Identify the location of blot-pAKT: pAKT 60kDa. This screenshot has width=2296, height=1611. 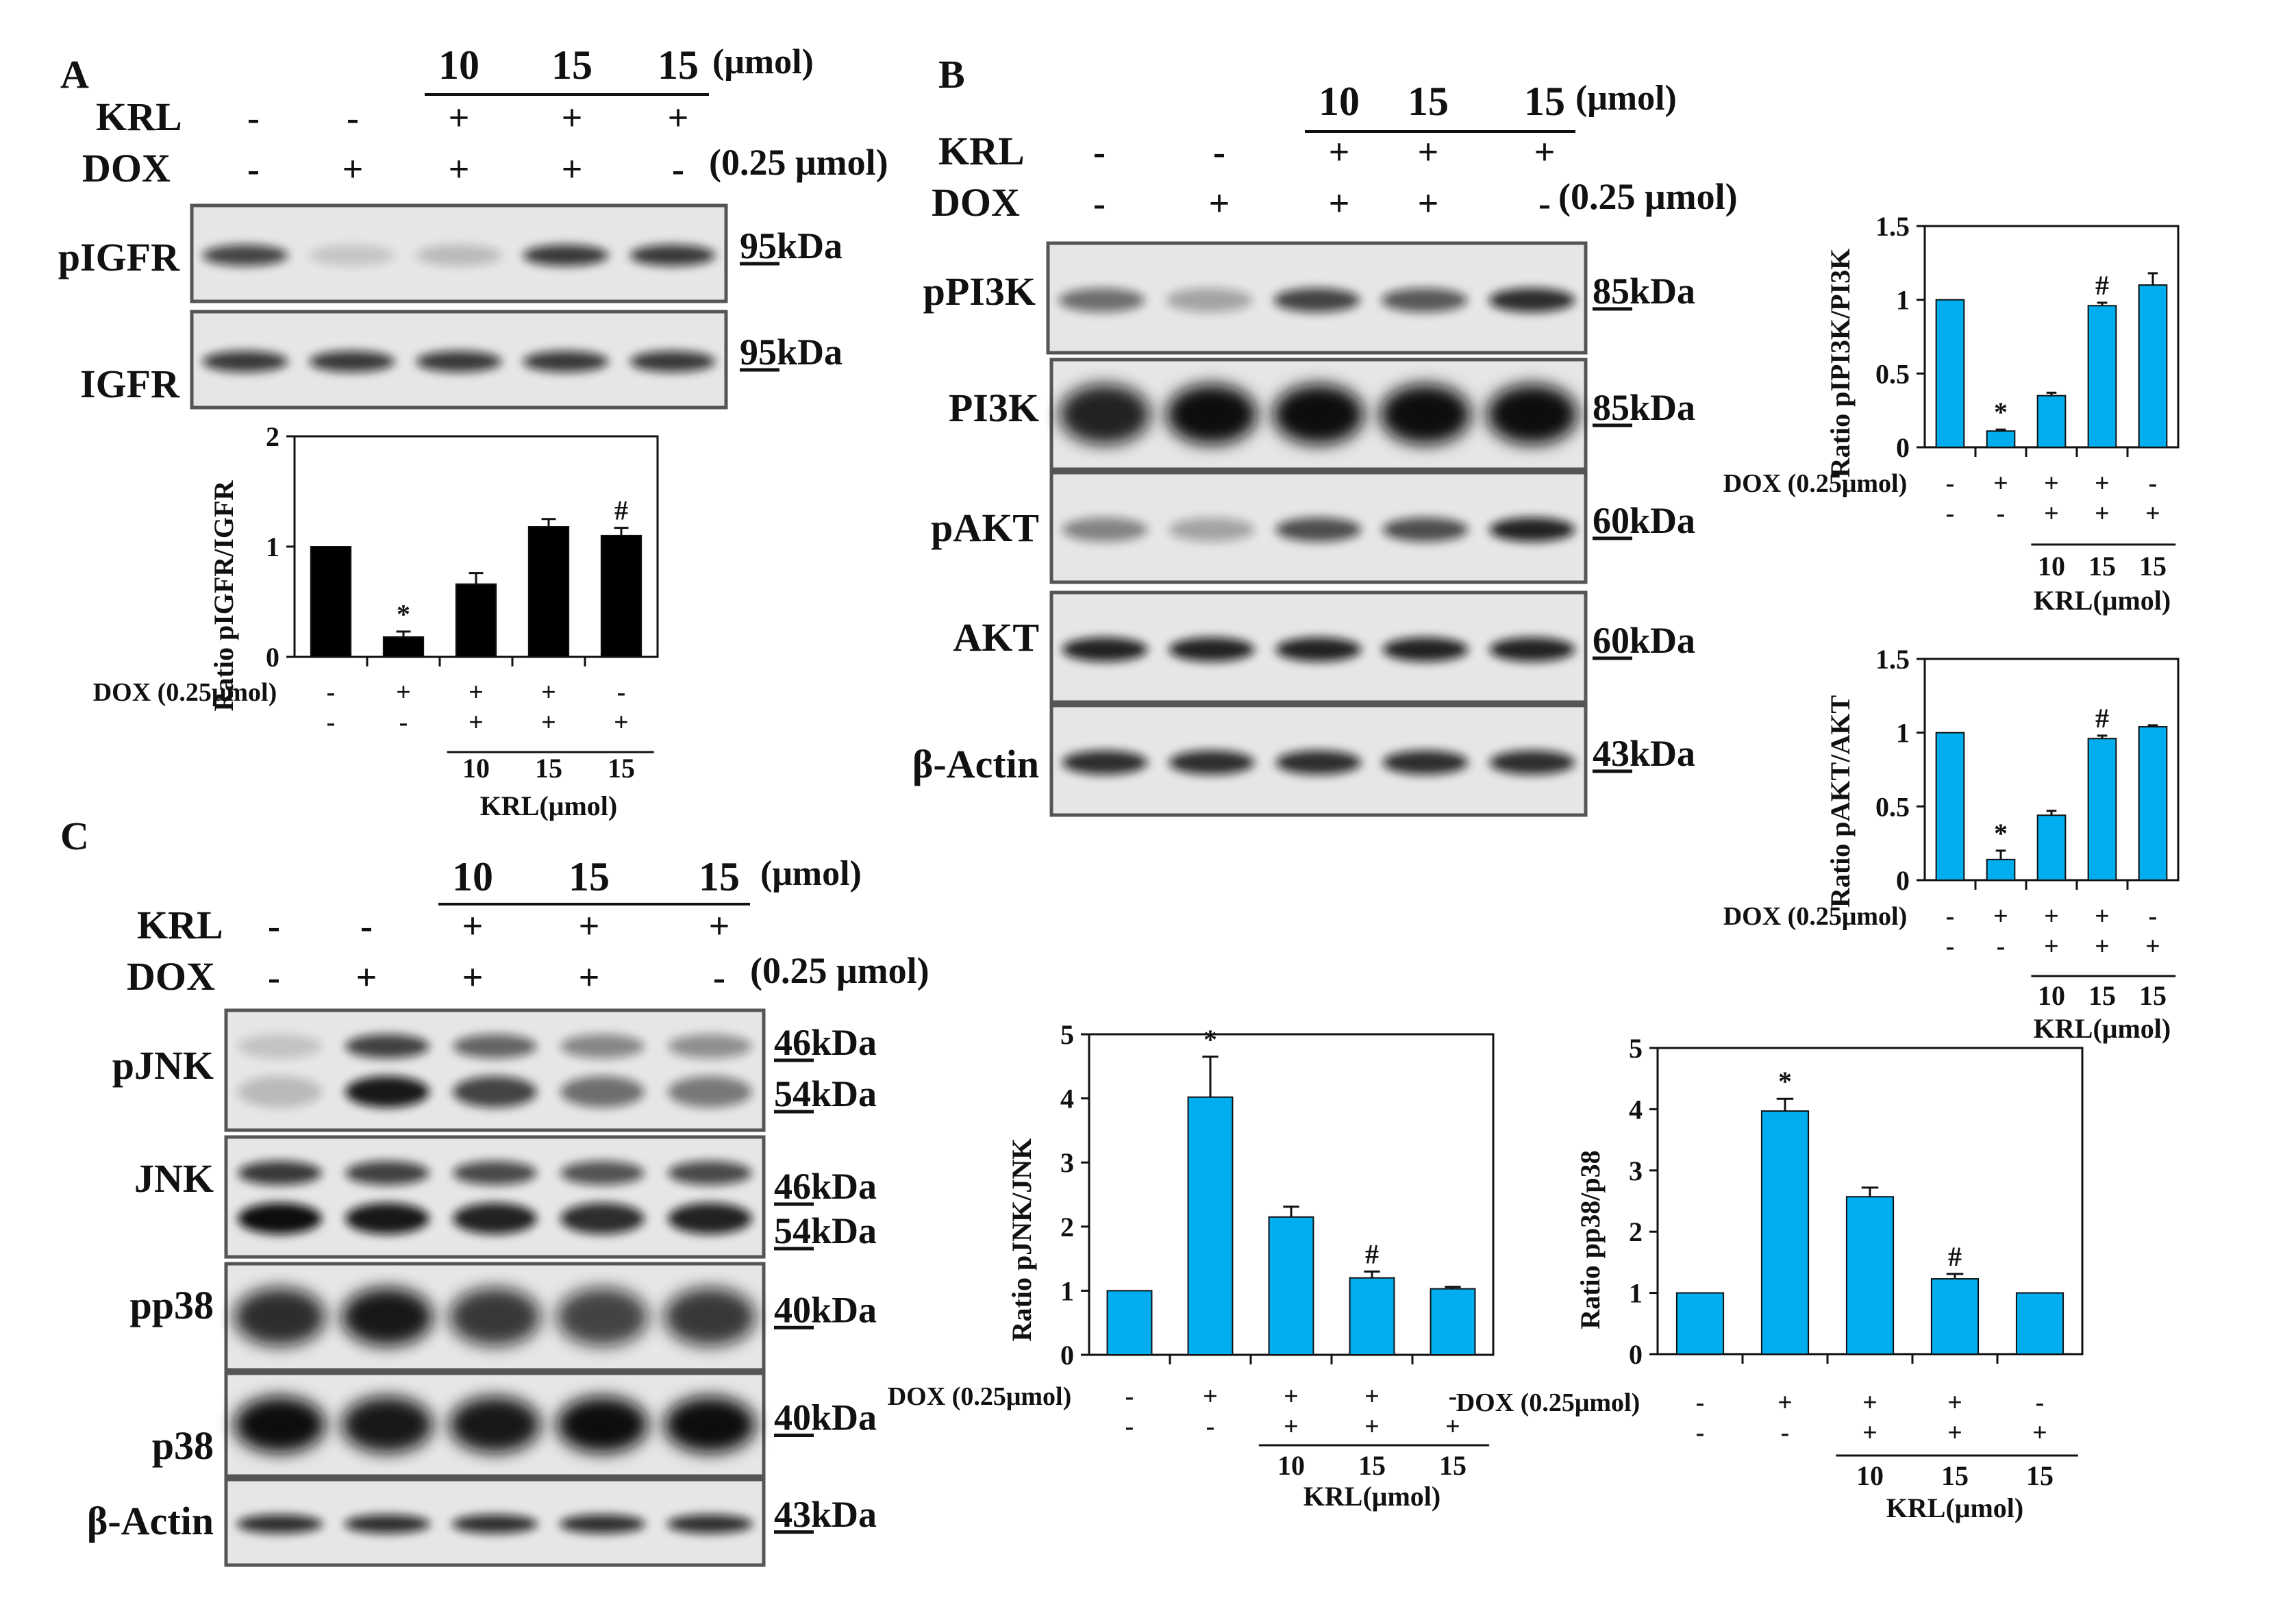
(1313, 527).